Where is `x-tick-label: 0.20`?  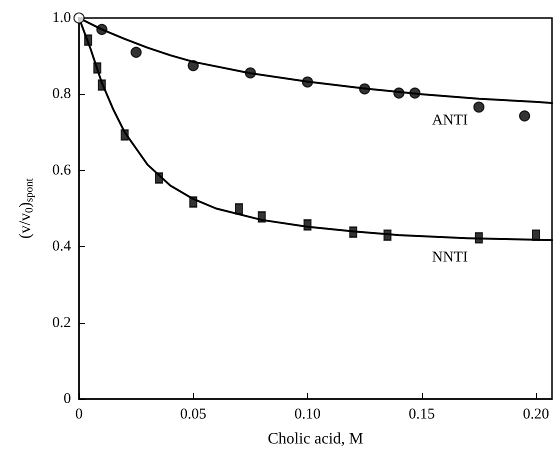
x-tick-label: 0.20 is located at coordinates (536, 414).